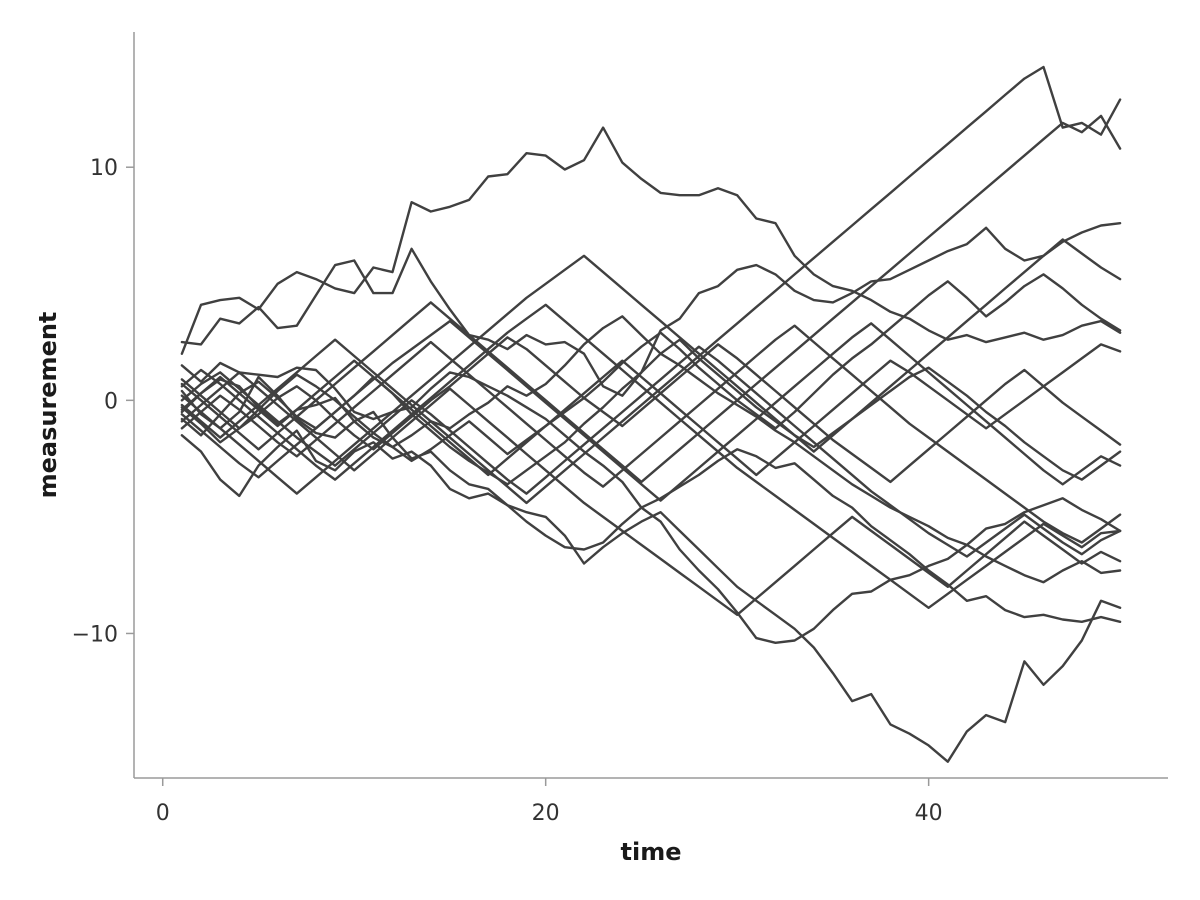 This screenshot has height=900, width=1200. I want to click on x-tick-label: 40, so click(929, 813).